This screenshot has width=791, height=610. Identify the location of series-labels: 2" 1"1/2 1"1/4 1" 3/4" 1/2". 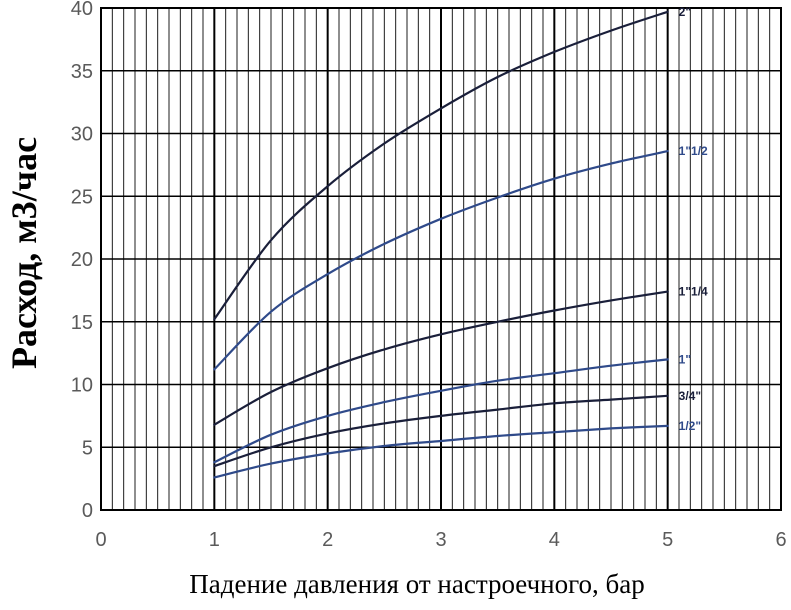
(693, 219).